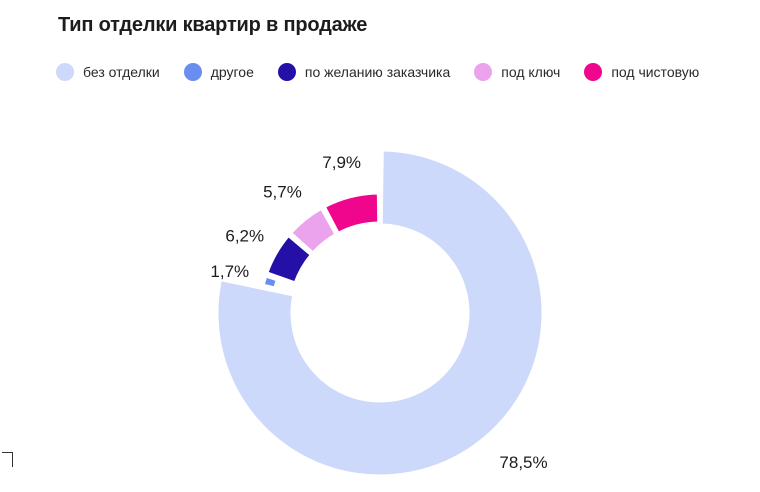 Image resolution: width=760 pixels, height=492 pixels. I want to click on data-label: 5,7%, so click(282, 191).